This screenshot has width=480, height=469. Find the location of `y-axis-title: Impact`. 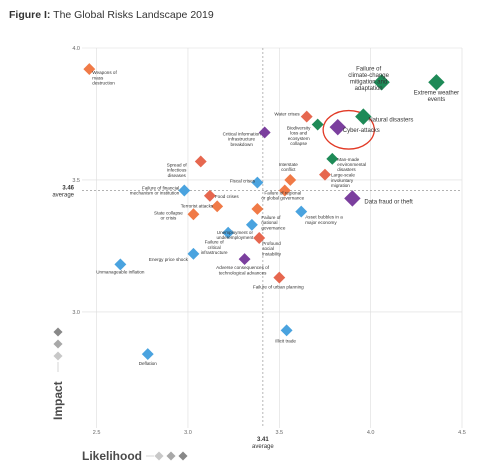

y-axis-title: Impact is located at coordinates (58, 400).